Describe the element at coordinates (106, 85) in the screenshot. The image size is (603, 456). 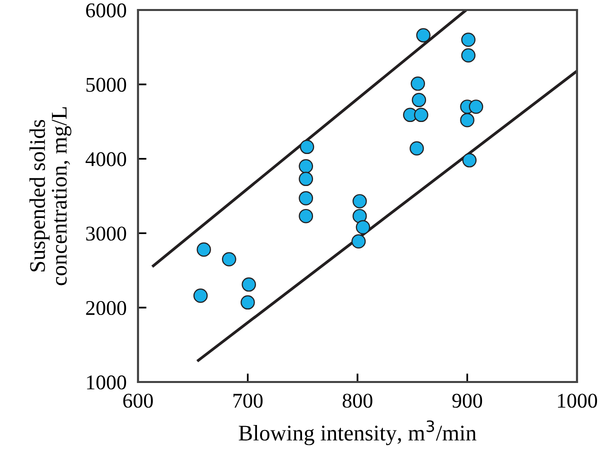
I see `y-tick-label: 5000` at that location.